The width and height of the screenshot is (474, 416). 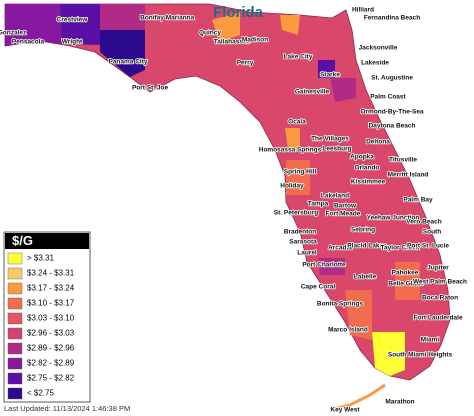 What do you see at coordinates (296, 213) in the screenshot?
I see `city-label: St. Petersburg` at bounding box center [296, 213].